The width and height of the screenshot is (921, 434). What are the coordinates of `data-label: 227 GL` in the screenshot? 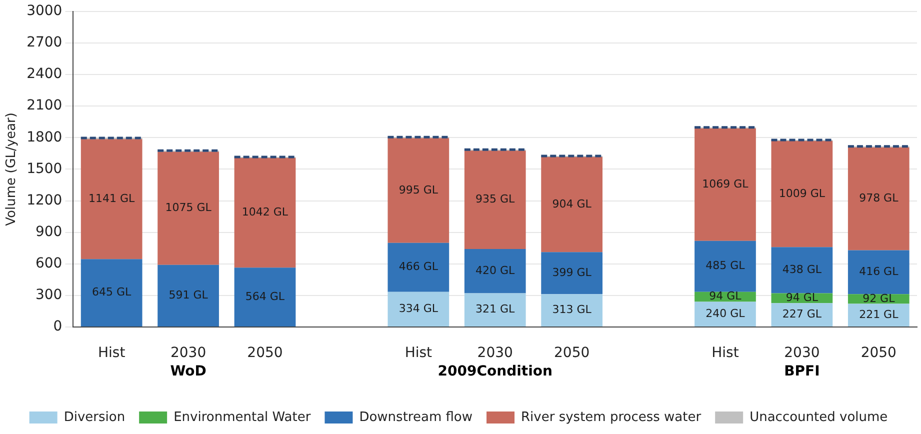 It's located at (802, 314).